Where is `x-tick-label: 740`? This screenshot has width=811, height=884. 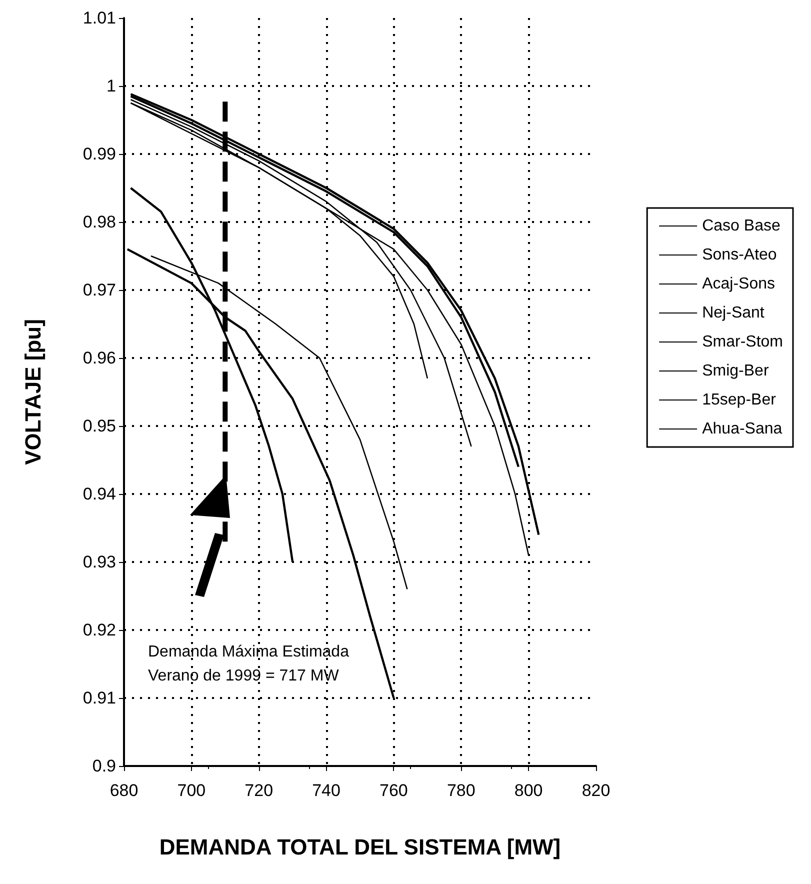 x-tick-label: 740 is located at coordinates (326, 790).